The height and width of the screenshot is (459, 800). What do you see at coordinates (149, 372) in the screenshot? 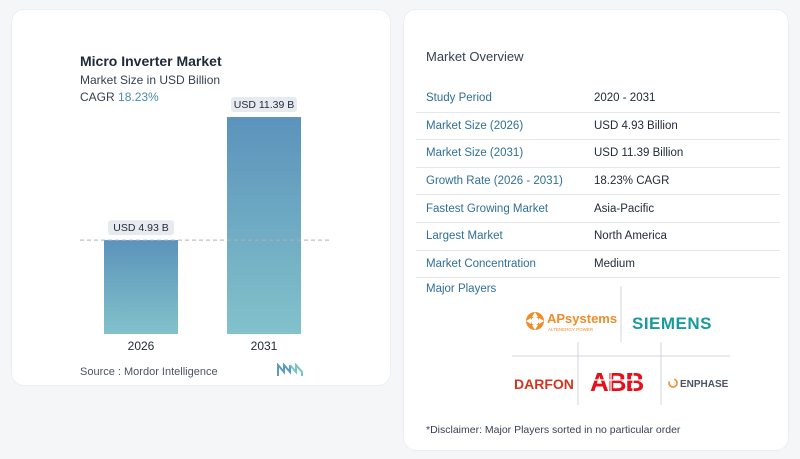
I see `source-text: Source : Mordor Intelligence` at bounding box center [149, 372].